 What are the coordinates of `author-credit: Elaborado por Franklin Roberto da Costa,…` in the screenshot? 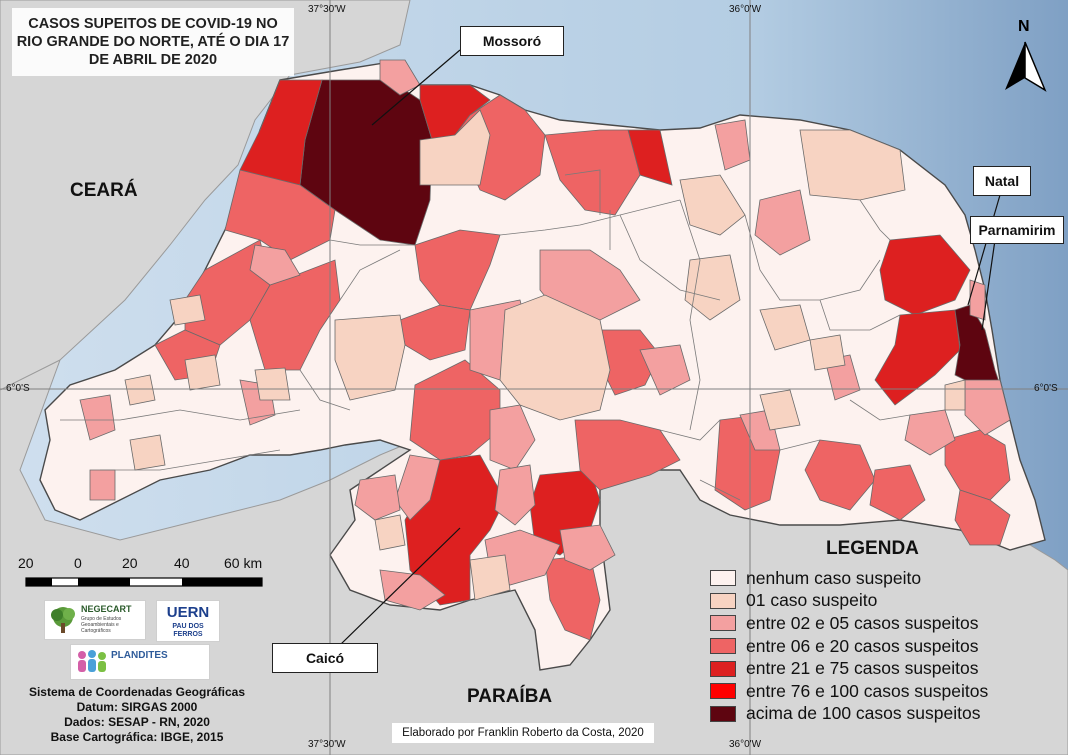 It's located at (523, 733).